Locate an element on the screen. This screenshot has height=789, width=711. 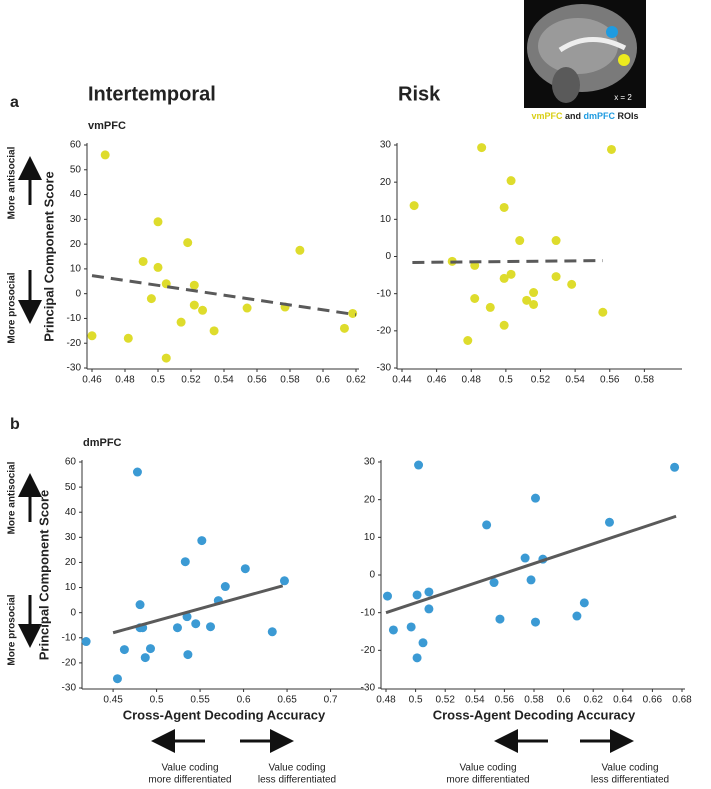
bottom-annotation: Value coding is located at coordinates (629, 768).